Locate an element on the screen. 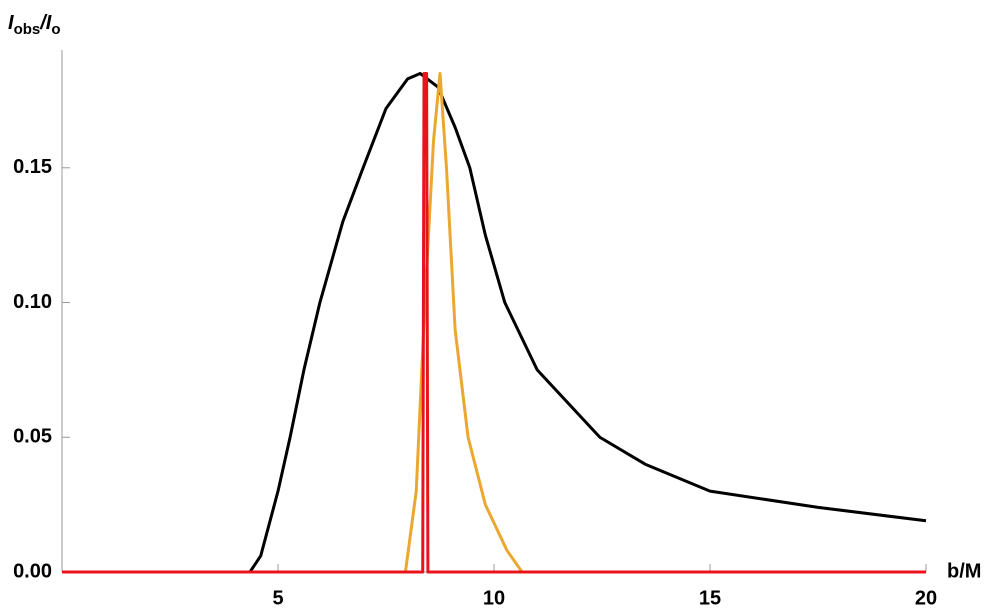 The width and height of the screenshot is (997, 615). y-tick-label: 0.15 is located at coordinates (32, 167).